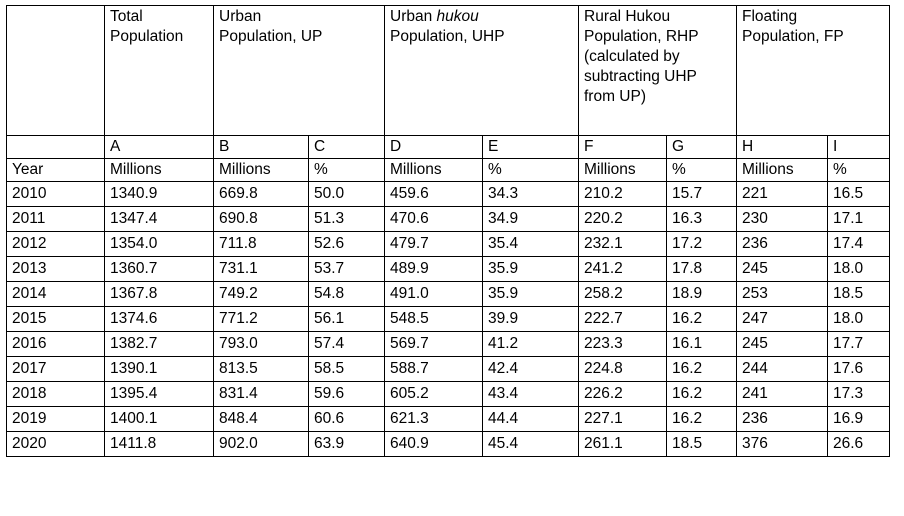 The width and height of the screenshot is (904, 516). What do you see at coordinates (530, 147) in the screenshot?
I see `column-letter: E` at bounding box center [530, 147].